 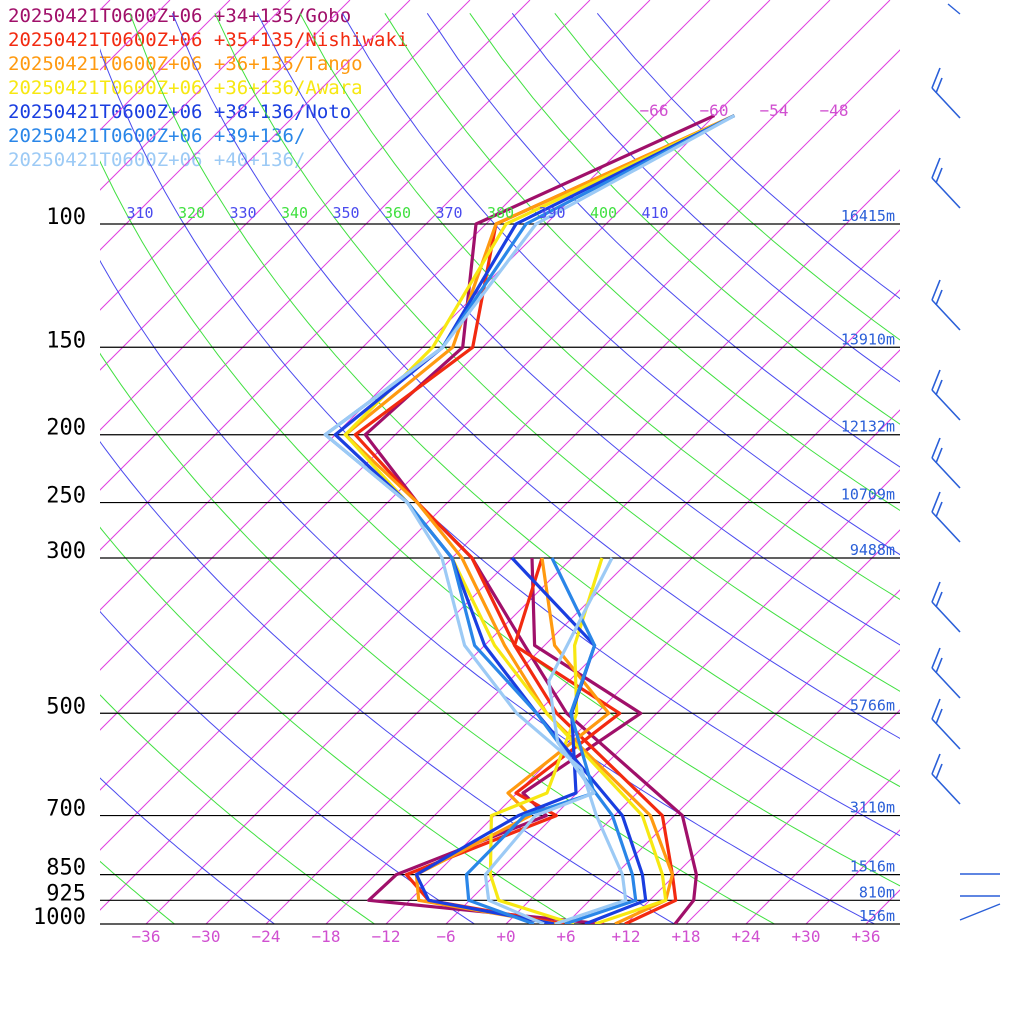 I want to click on temperature-tick-label: −30, so click(x=206, y=936).